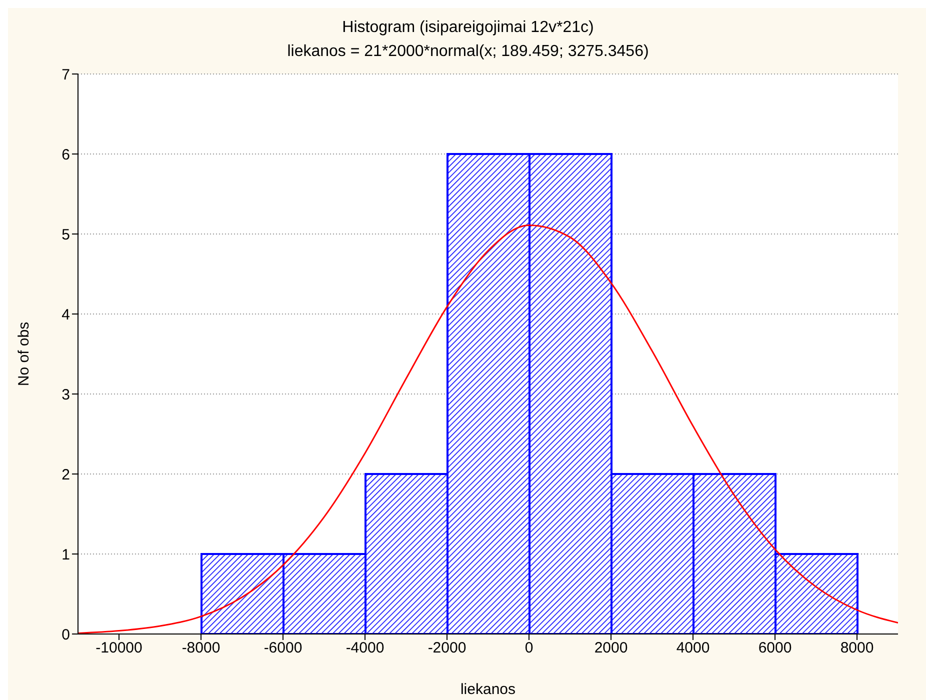  What do you see at coordinates (66, 315) in the screenshot?
I see `y-tick-label: 4` at bounding box center [66, 315].